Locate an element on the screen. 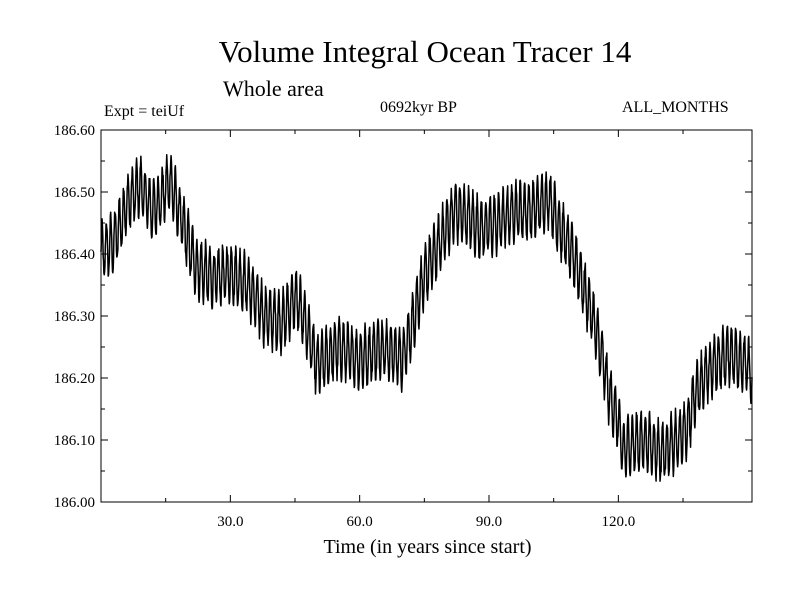 This screenshot has height=600, width=800. period-label: 0692kyr BP is located at coordinates (418, 107).